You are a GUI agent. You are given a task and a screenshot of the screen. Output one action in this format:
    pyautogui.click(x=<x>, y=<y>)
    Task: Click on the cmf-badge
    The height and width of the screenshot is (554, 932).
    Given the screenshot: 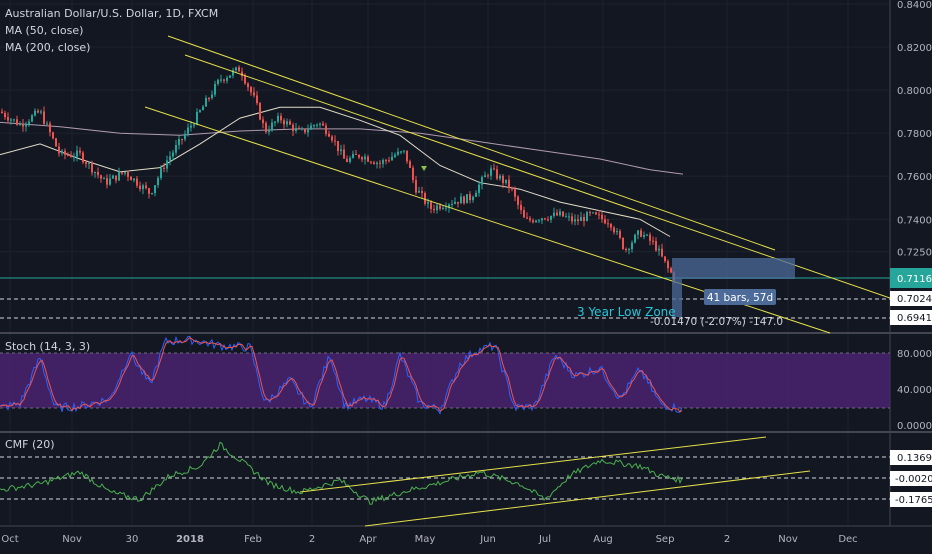 What is the action you would take?
    pyautogui.click(x=911, y=457)
    